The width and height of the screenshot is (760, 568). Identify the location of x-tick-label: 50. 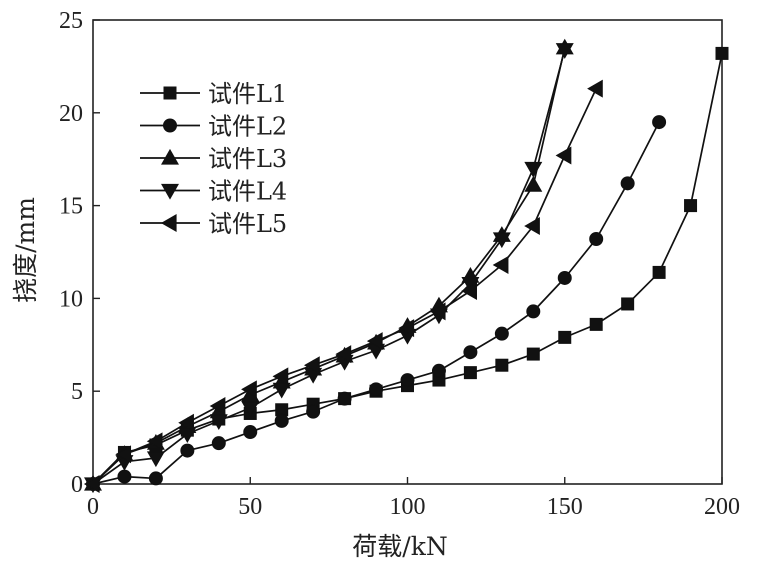
(250, 507).